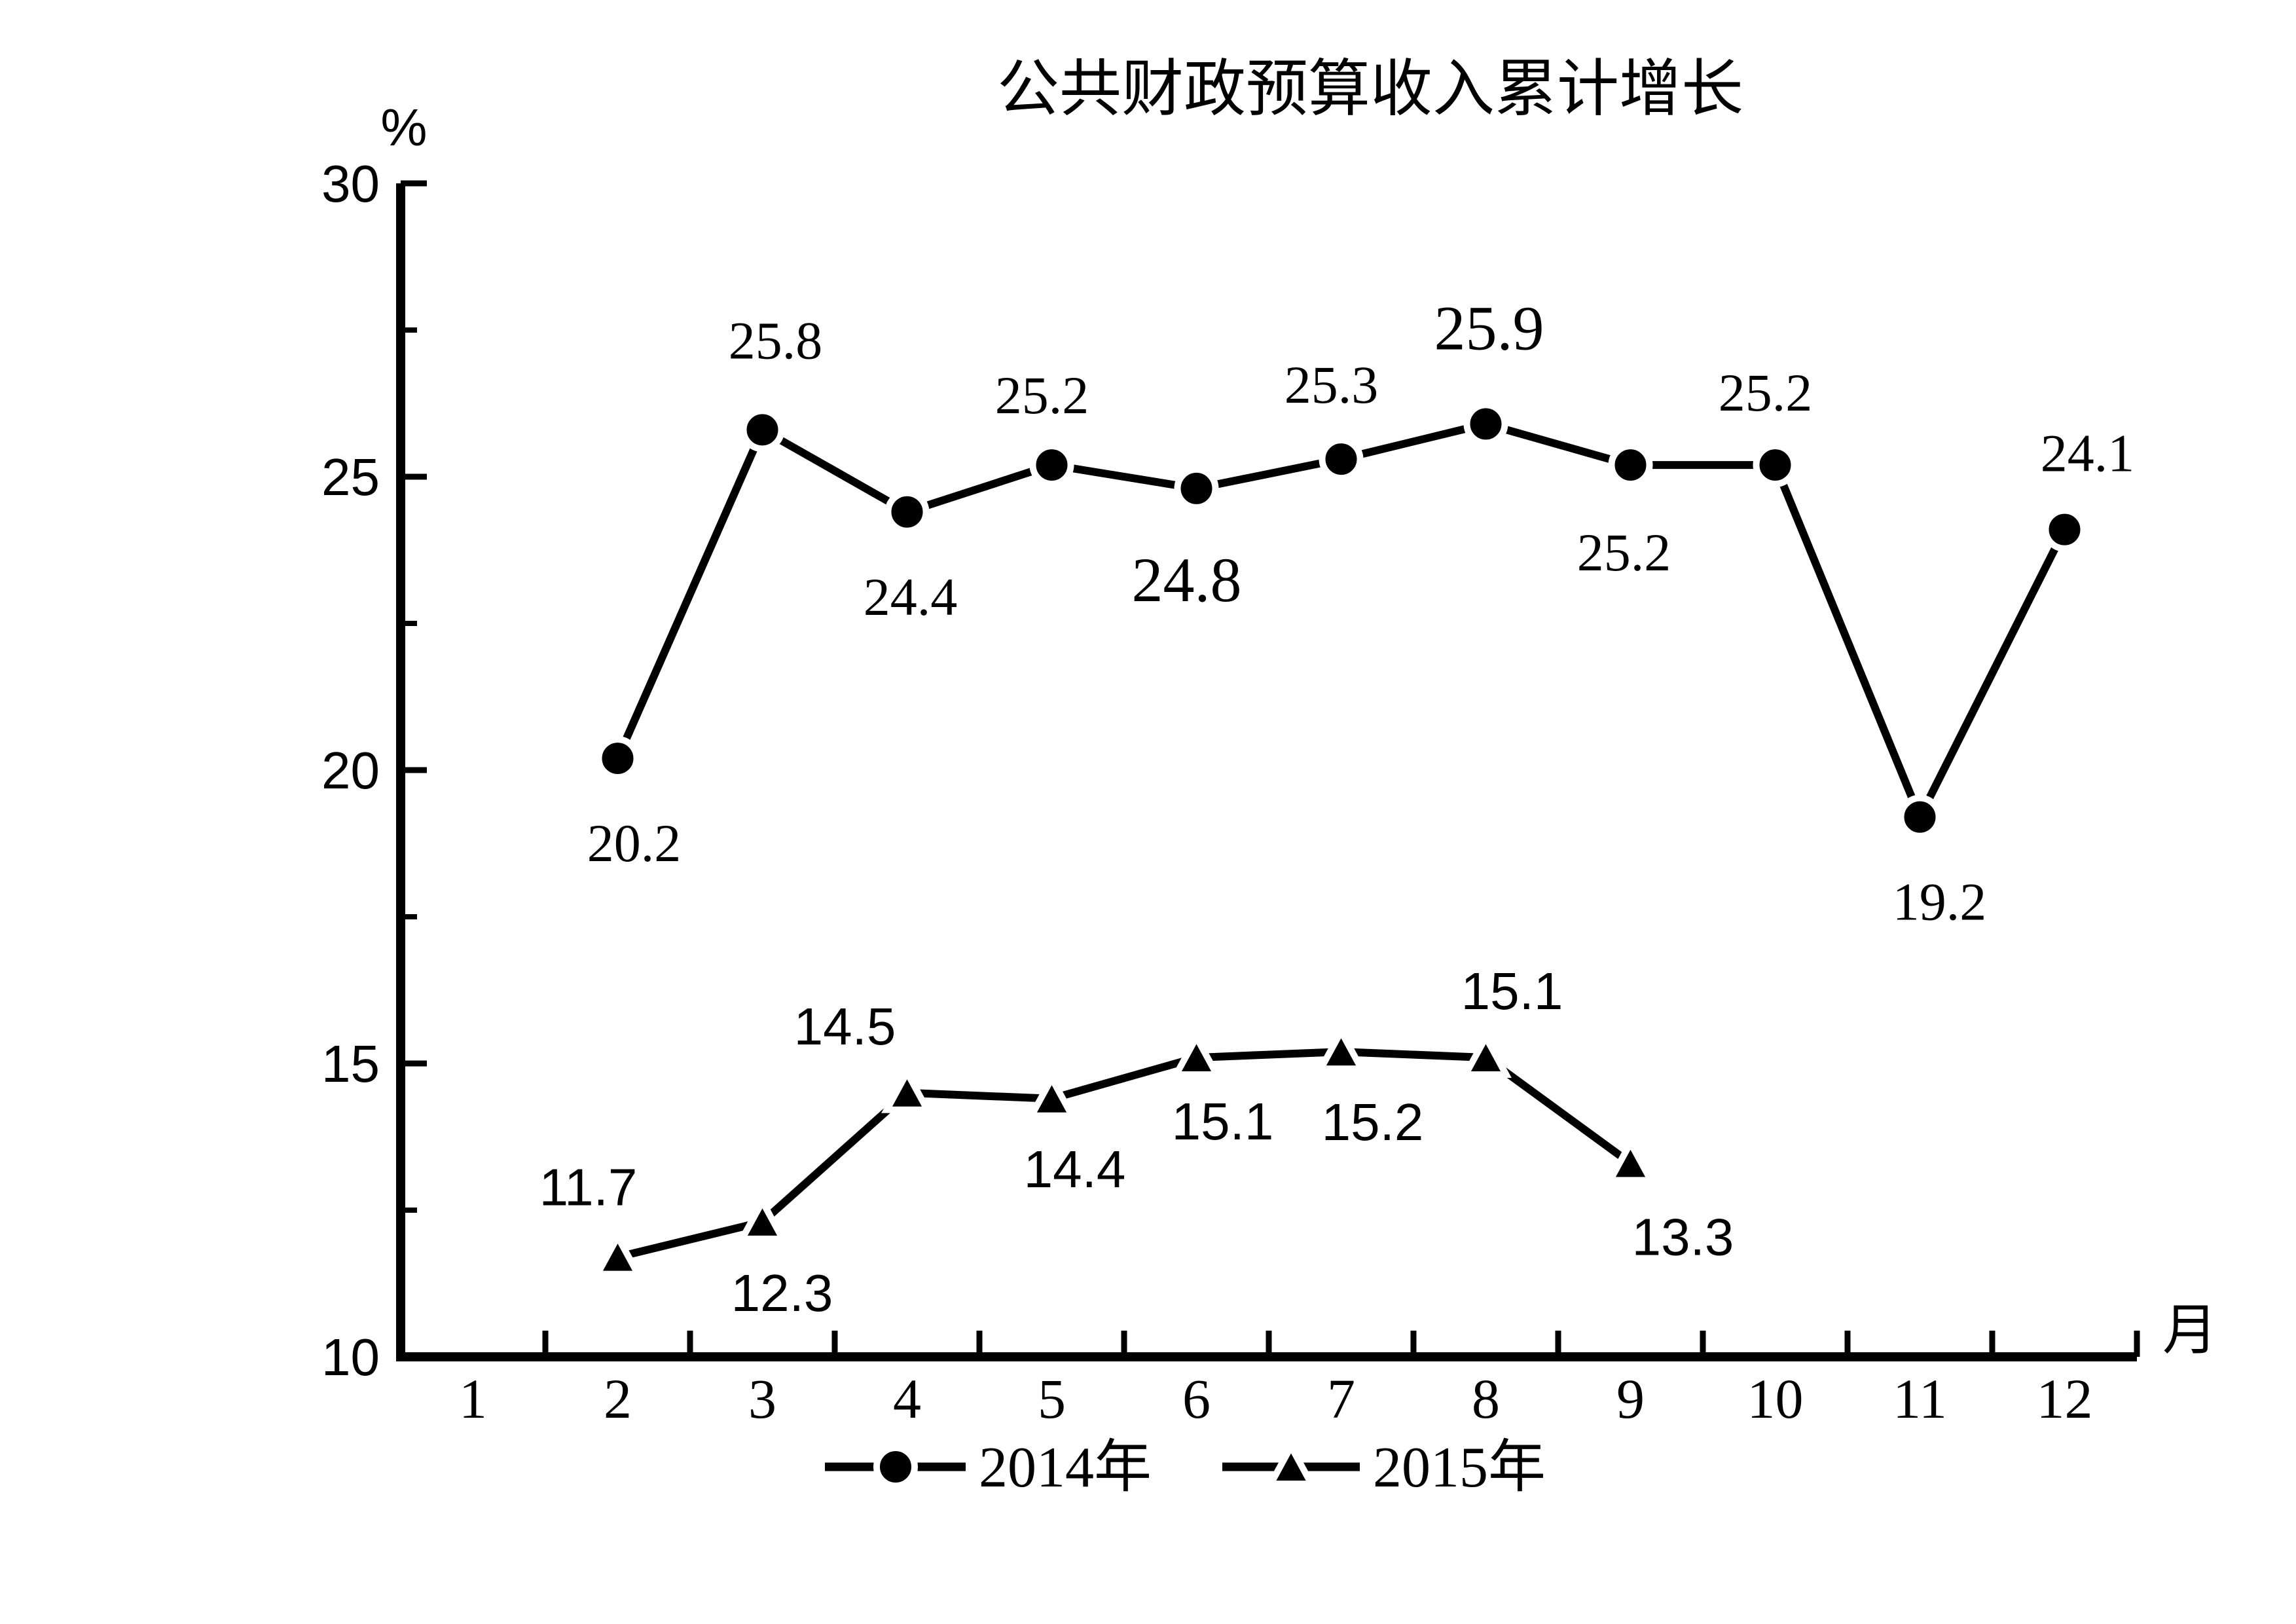  I want to click on x-tick-label: 11, so click(1920, 1398).